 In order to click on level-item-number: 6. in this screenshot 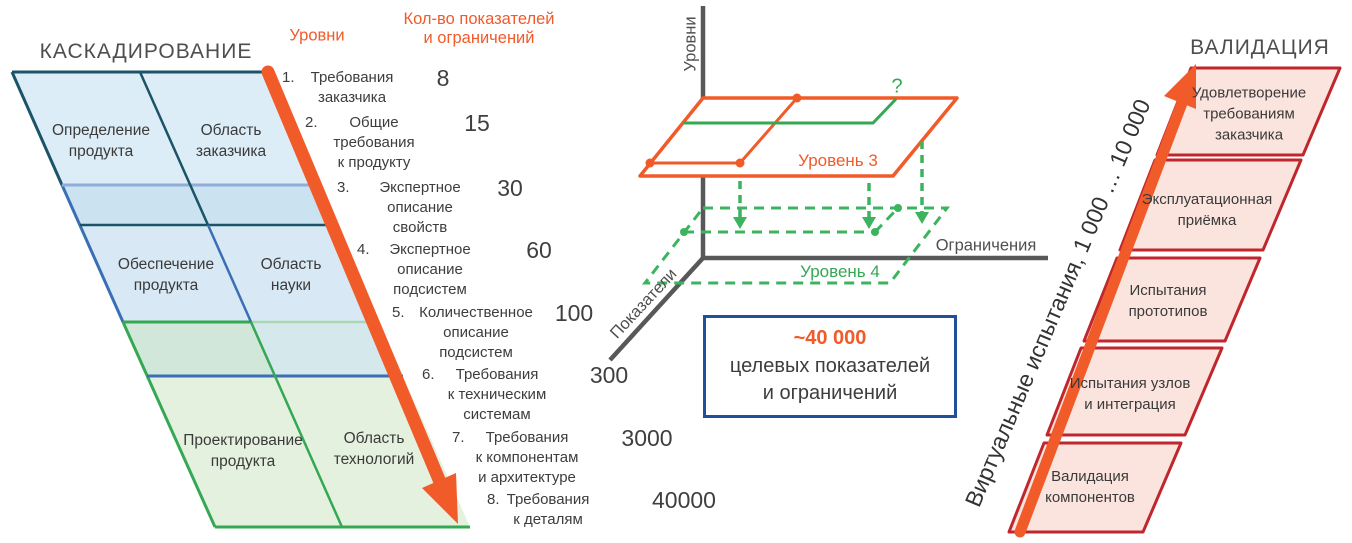, I will do `click(428, 374)`.